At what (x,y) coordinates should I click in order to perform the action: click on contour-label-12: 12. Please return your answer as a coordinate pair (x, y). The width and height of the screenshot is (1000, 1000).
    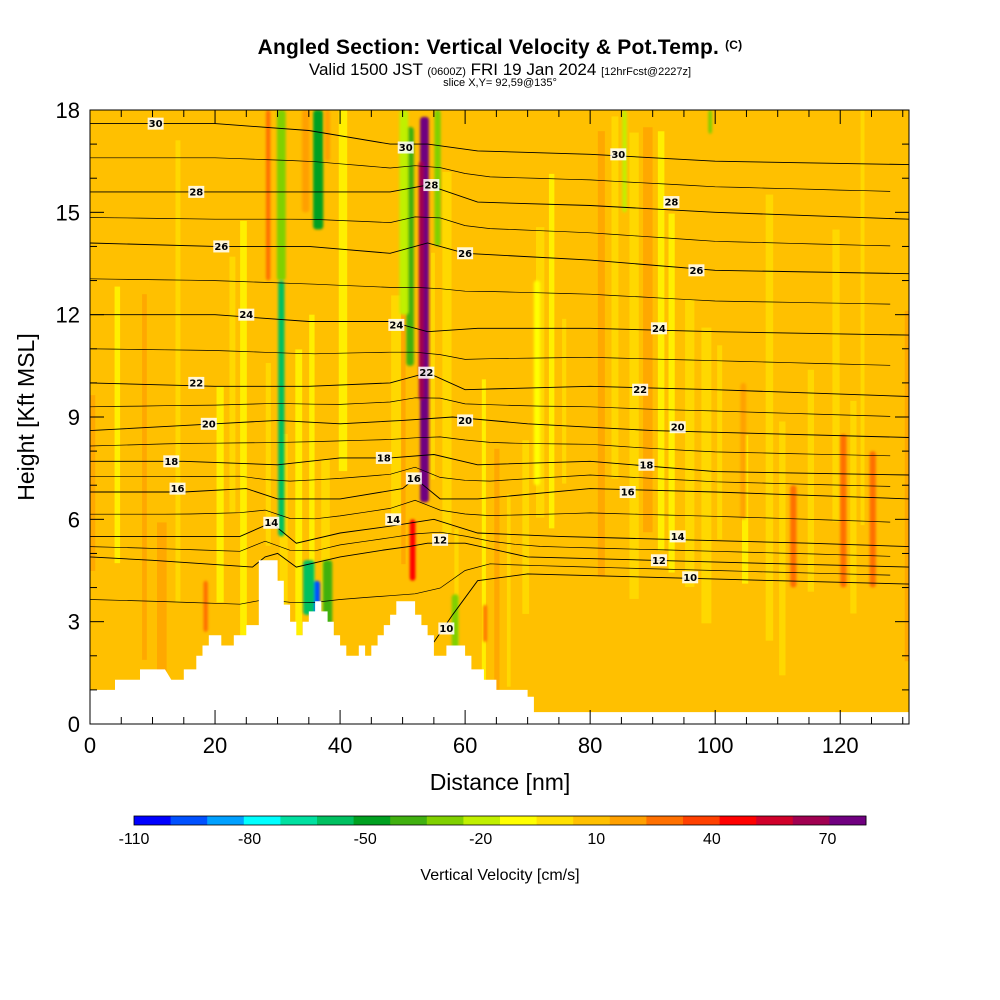
    Looking at the image, I should click on (440, 540).